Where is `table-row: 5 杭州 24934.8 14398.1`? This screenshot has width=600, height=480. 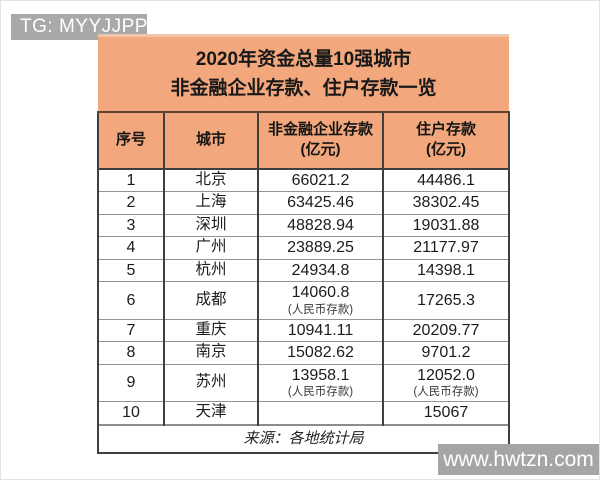 table-row: 5 杭州 24934.8 14398.1 is located at coordinates (304, 270).